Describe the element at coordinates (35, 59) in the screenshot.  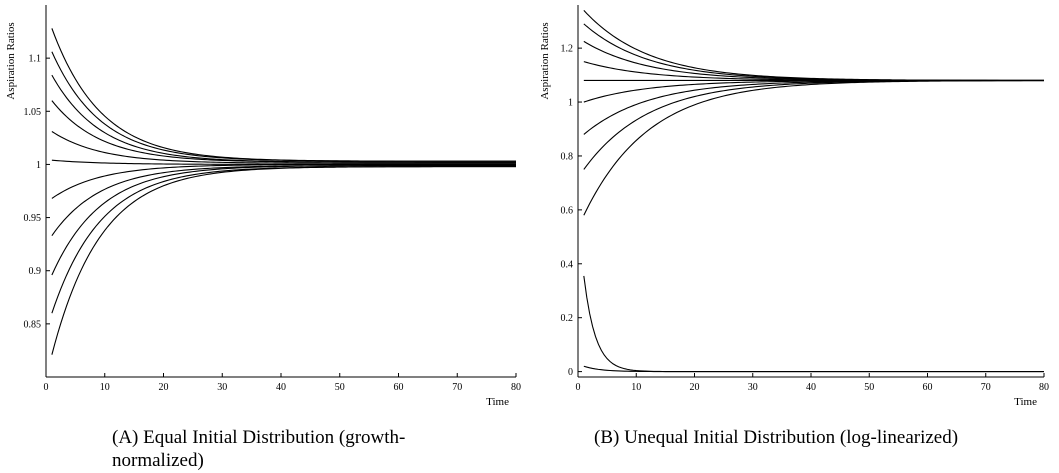
I see `y-tick-label: 1.1` at that location.